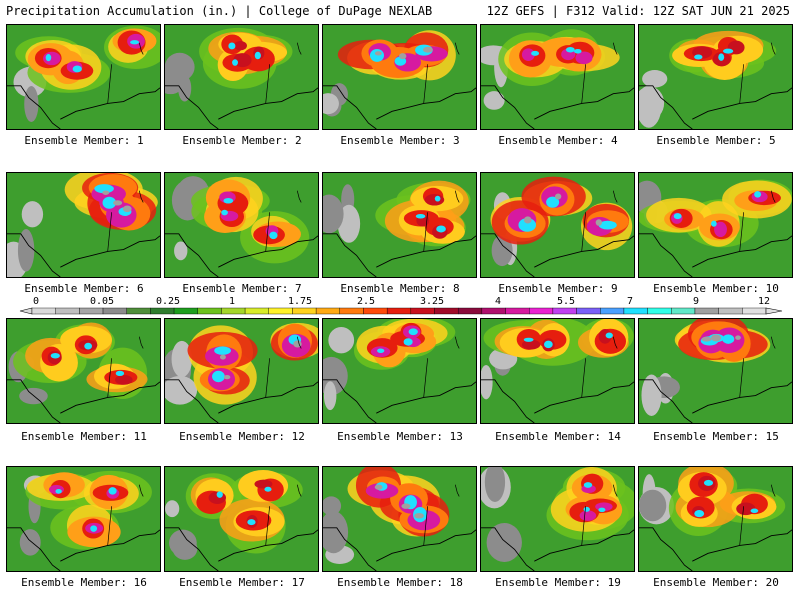 The height and width of the screenshot is (600, 800). Describe the element at coordinates (168, 301) in the screenshot. I see `colorbar-tick-label: 0.25` at that location.